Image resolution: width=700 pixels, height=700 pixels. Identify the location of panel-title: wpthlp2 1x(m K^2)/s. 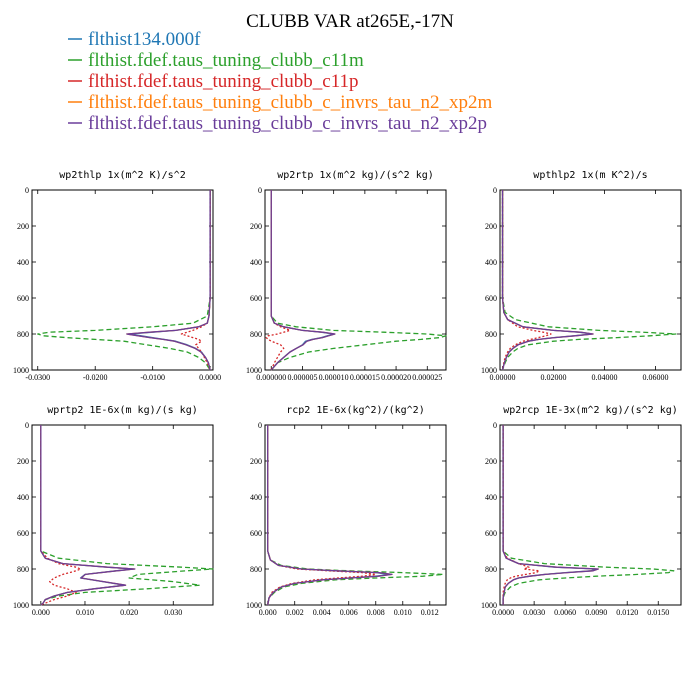
(590, 175).